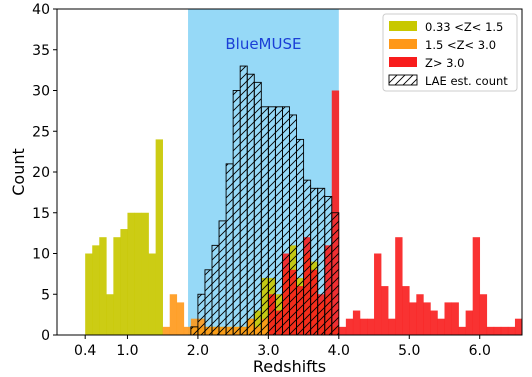  What do you see at coordinates (41, 132) in the screenshot?
I see `y-tick-label: 25` at bounding box center [41, 132].